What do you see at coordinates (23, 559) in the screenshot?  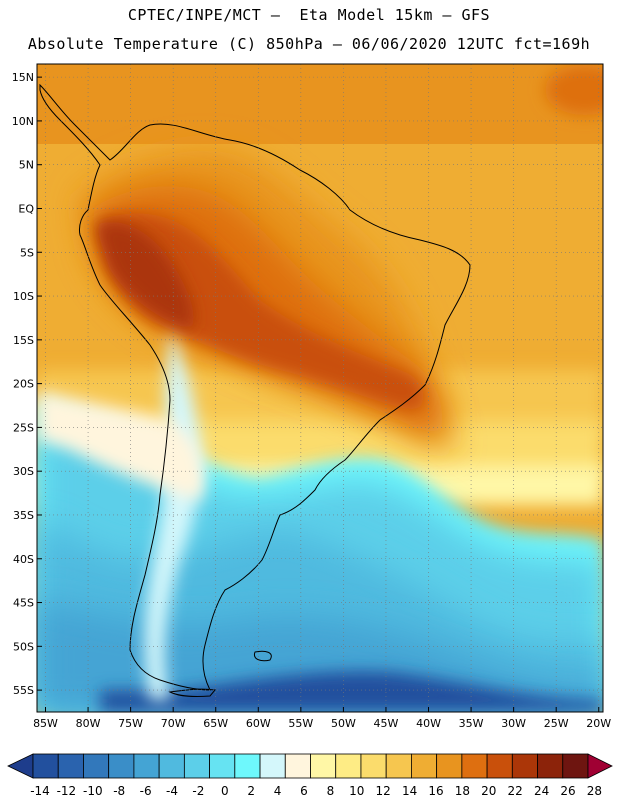 I see `lat-label: 40S` at bounding box center [23, 559].